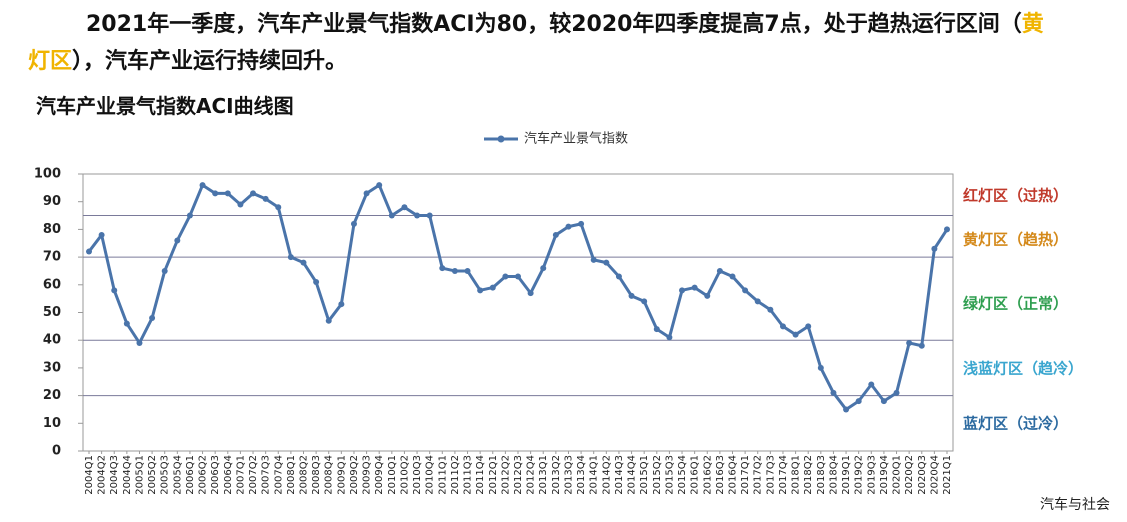 The height and width of the screenshot is (522, 1127). I want to click on y-tick-label: 0, so click(56, 451).